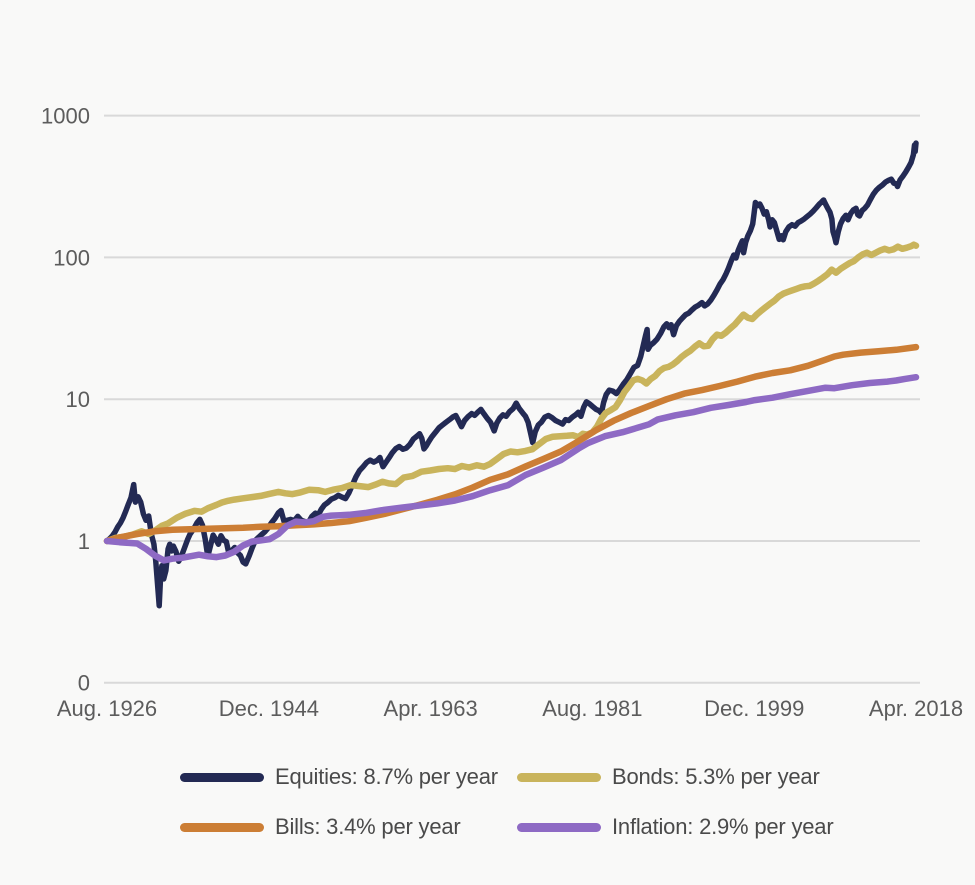 This screenshot has height=885, width=975. Describe the element at coordinates (754, 708) in the screenshot. I see `x-axis-tick-label: Dec. 1999` at that location.